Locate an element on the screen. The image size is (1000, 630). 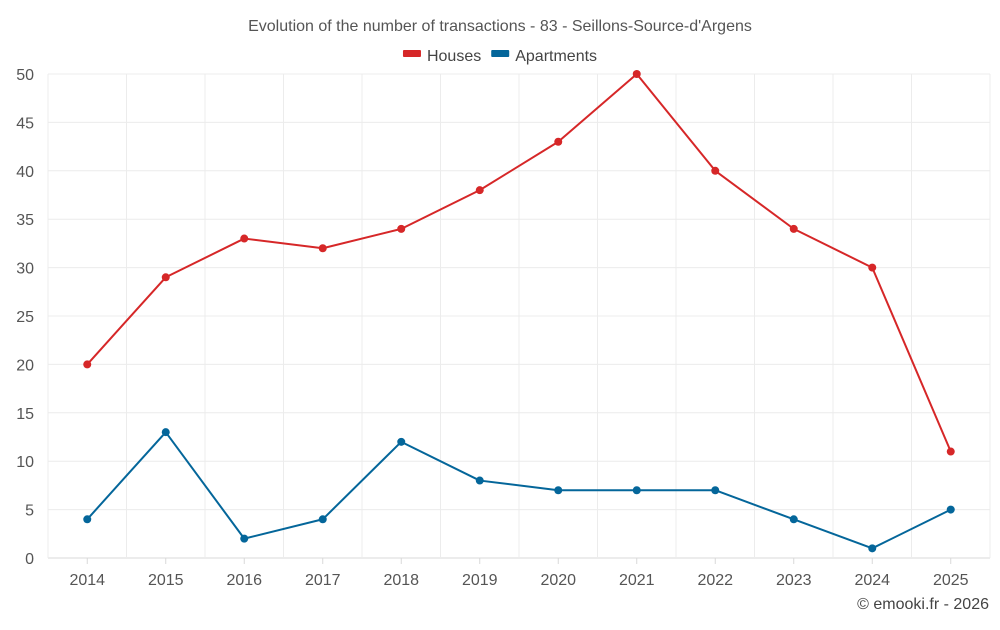
y-tick-label: 45 is located at coordinates (25, 123).